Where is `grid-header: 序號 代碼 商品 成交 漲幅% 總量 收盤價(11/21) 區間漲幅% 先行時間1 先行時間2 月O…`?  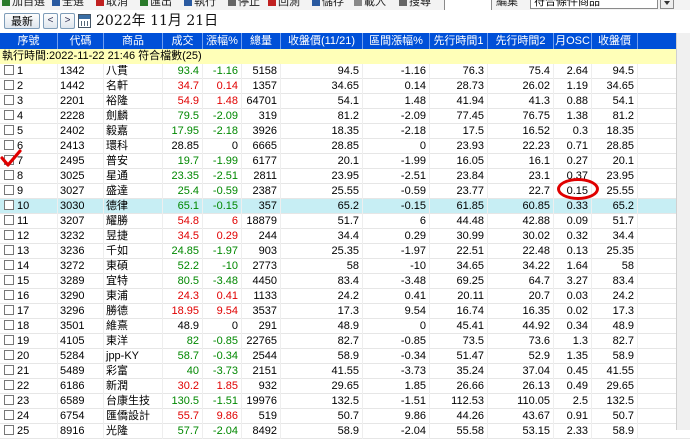
grid-header: 序號 代碼 商品 成交 漲幅% 總量 收盤價(11/21) 區間漲幅% 先行時間1 先行時間2 月O… is located at coordinates (345, 41).